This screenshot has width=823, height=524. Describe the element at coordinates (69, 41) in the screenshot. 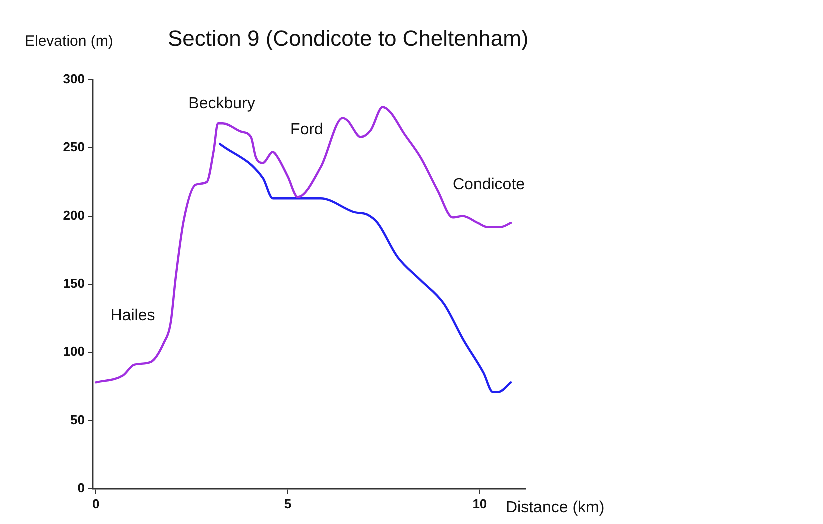

I see `y-axis-title: Elevation (m)` at that location.